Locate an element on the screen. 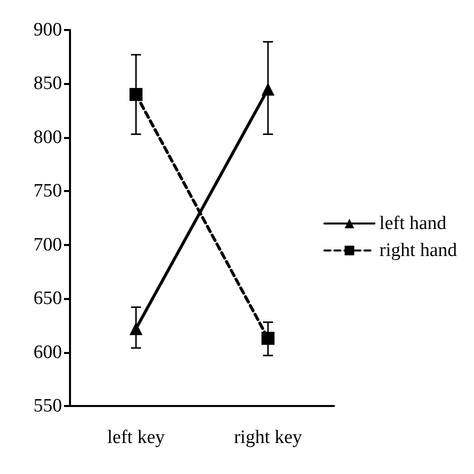 The width and height of the screenshot is (474, 474). x-tick-label: right key is located at coordinates (268, 437).